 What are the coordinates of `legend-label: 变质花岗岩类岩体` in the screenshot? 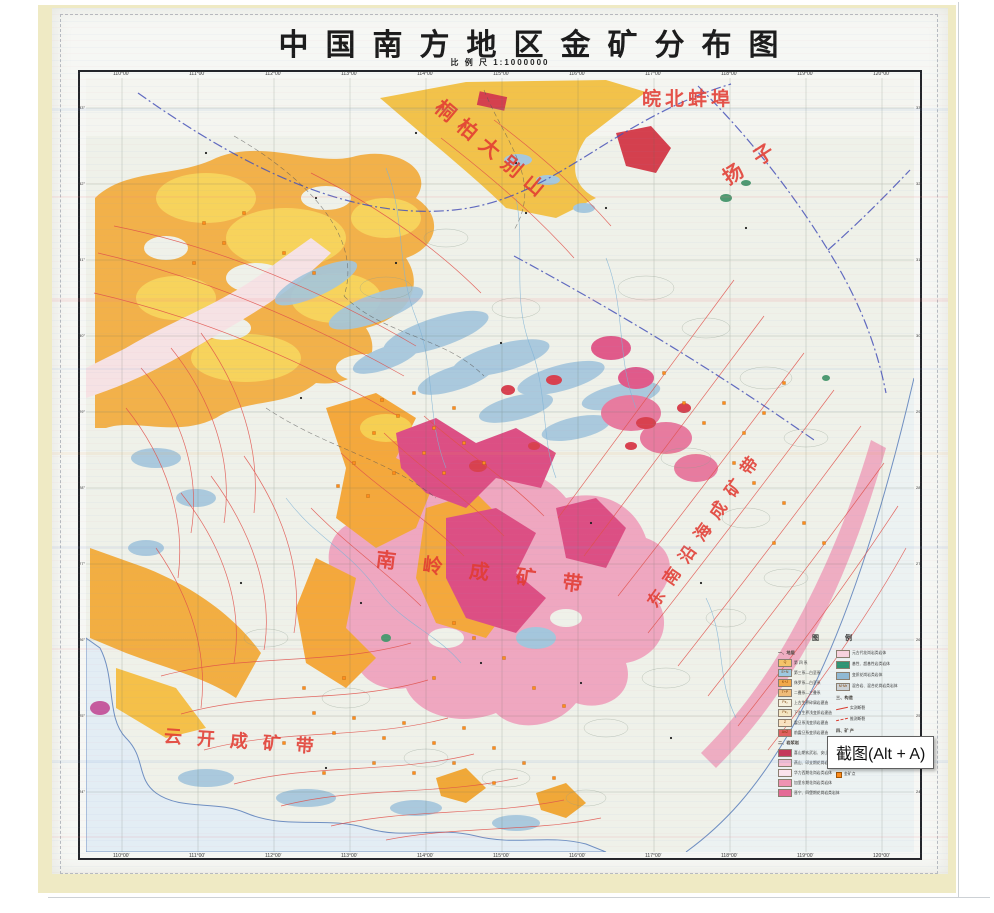 It's located at (867, 675).